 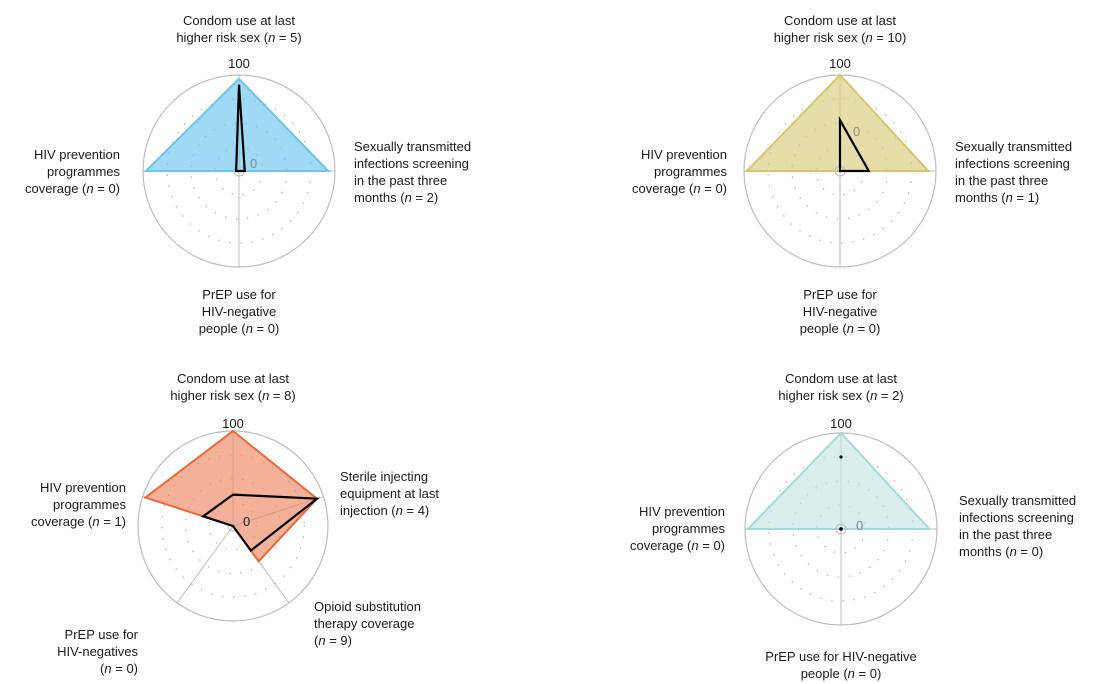 I want to click on grid-ring, so click(x=233, y=526).